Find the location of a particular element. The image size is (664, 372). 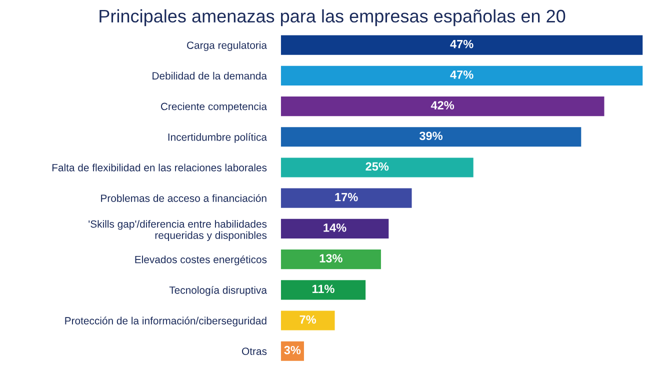

data-label: 7% is located at coordinates (308, 319).